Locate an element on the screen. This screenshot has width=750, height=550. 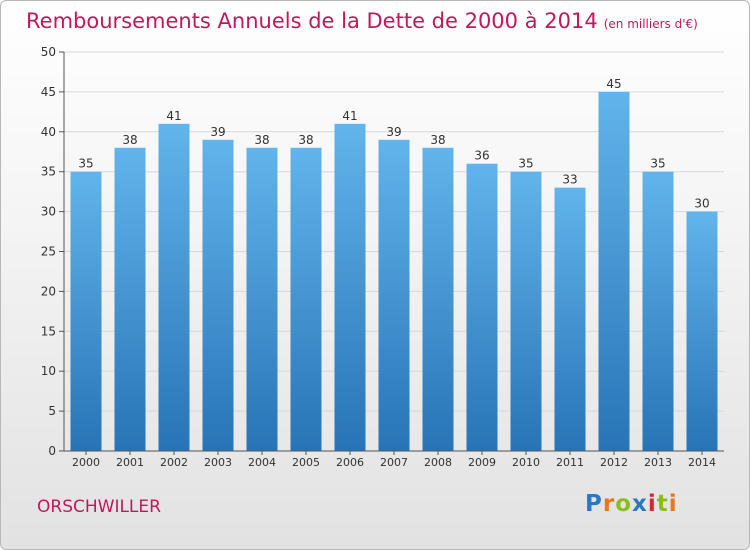
bar-2011 is located at coordinates (570, 319).